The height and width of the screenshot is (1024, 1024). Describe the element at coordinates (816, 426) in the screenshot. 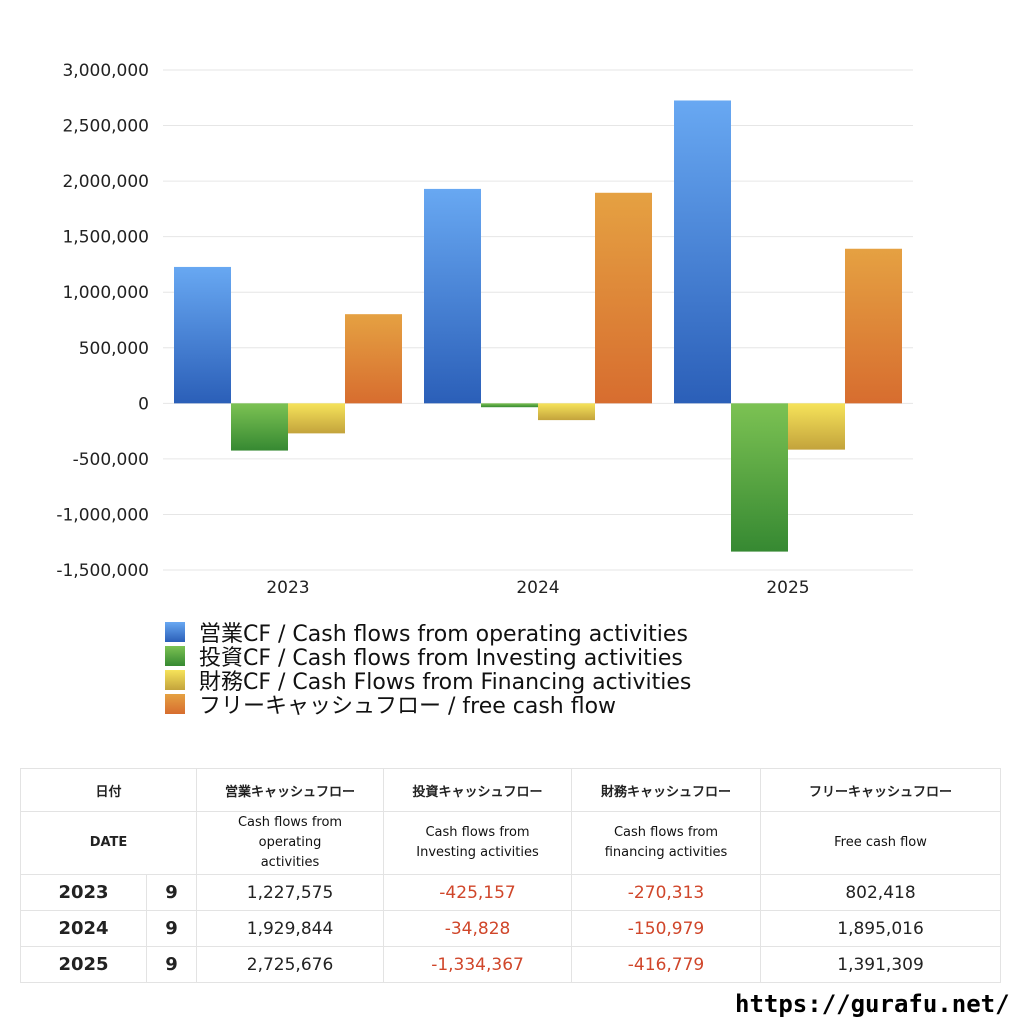

I see `bar-financing-2025` at that location.